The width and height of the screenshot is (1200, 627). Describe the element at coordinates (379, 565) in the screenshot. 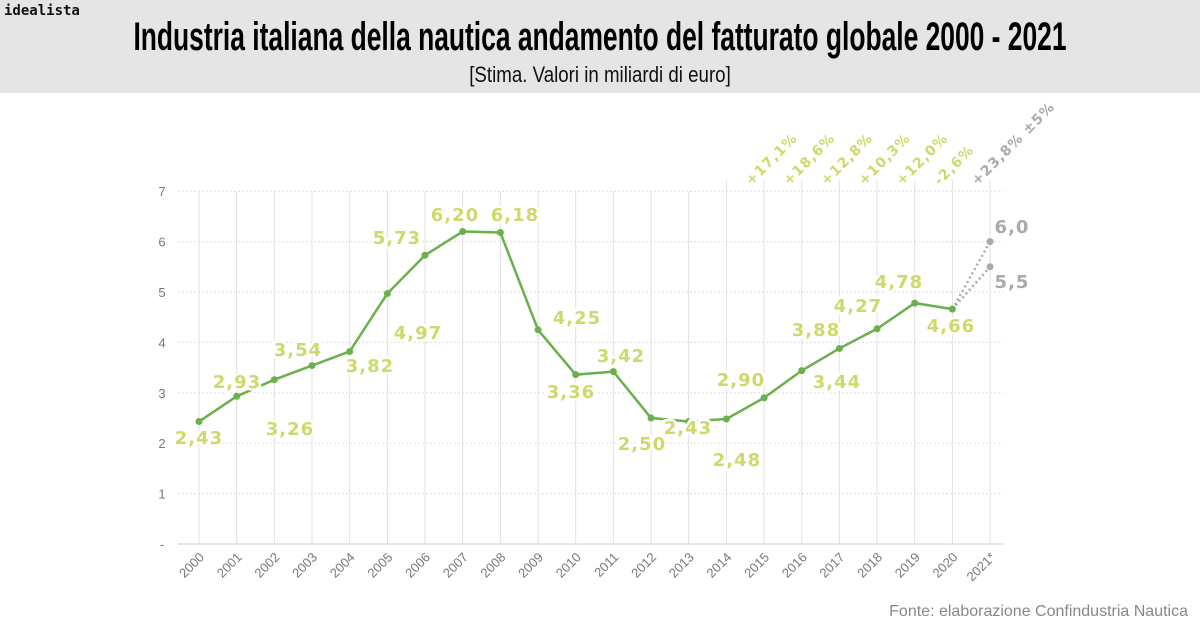

I see `x-tick-label: 2005` at that location.